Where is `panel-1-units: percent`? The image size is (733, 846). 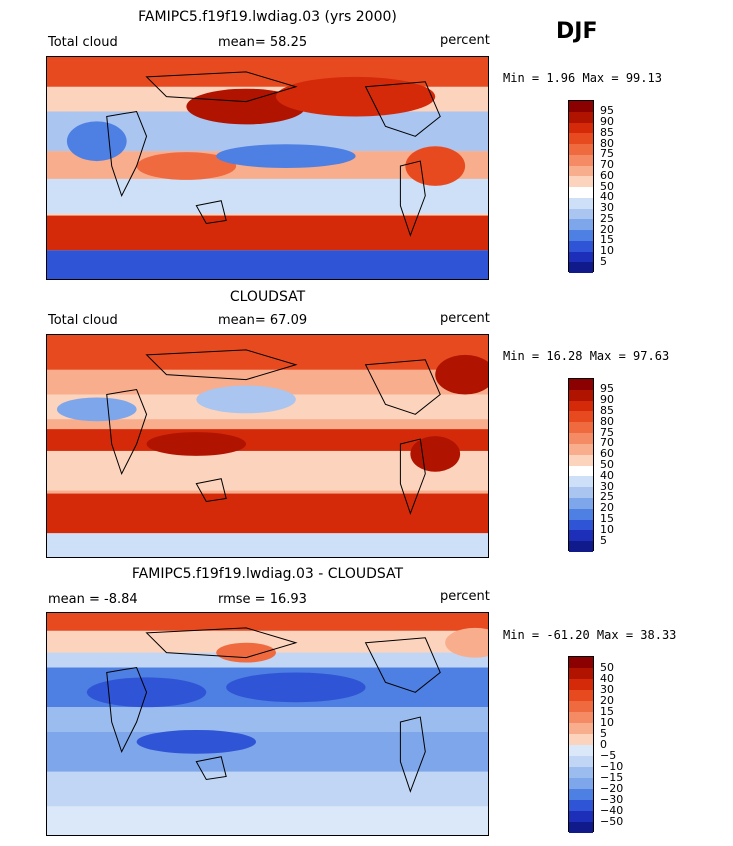
panel-1-units: percent is located at coordinates (465, 40).